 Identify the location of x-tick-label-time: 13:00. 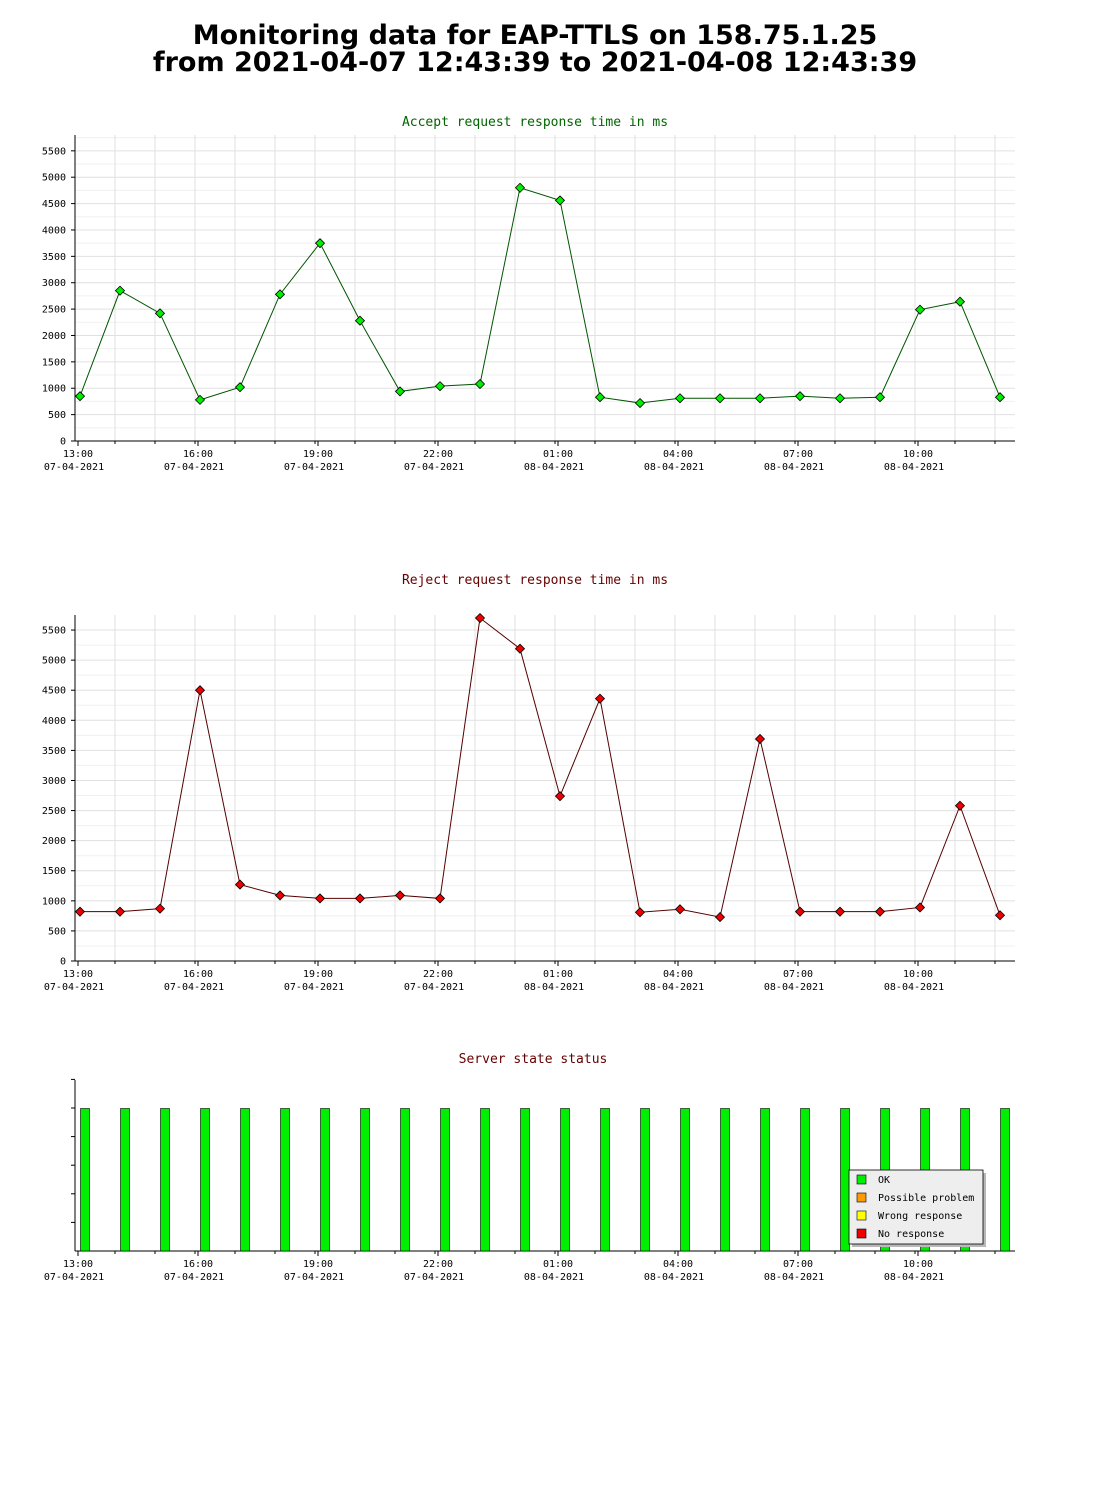
(78, 1264).